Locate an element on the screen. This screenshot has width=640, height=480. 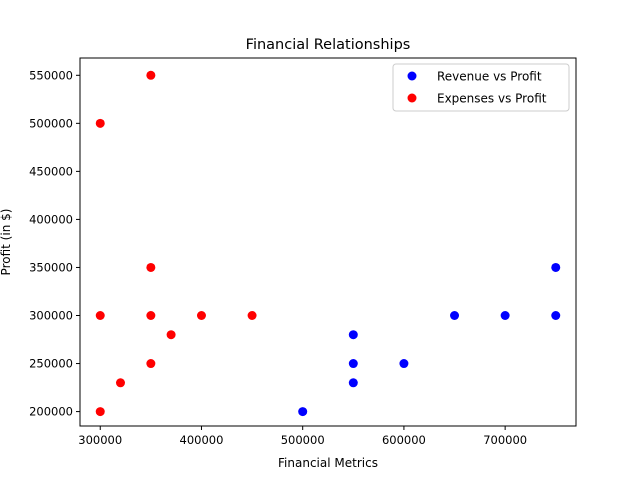
y-tick-label: 450000 is located at coordinates (51, 171).